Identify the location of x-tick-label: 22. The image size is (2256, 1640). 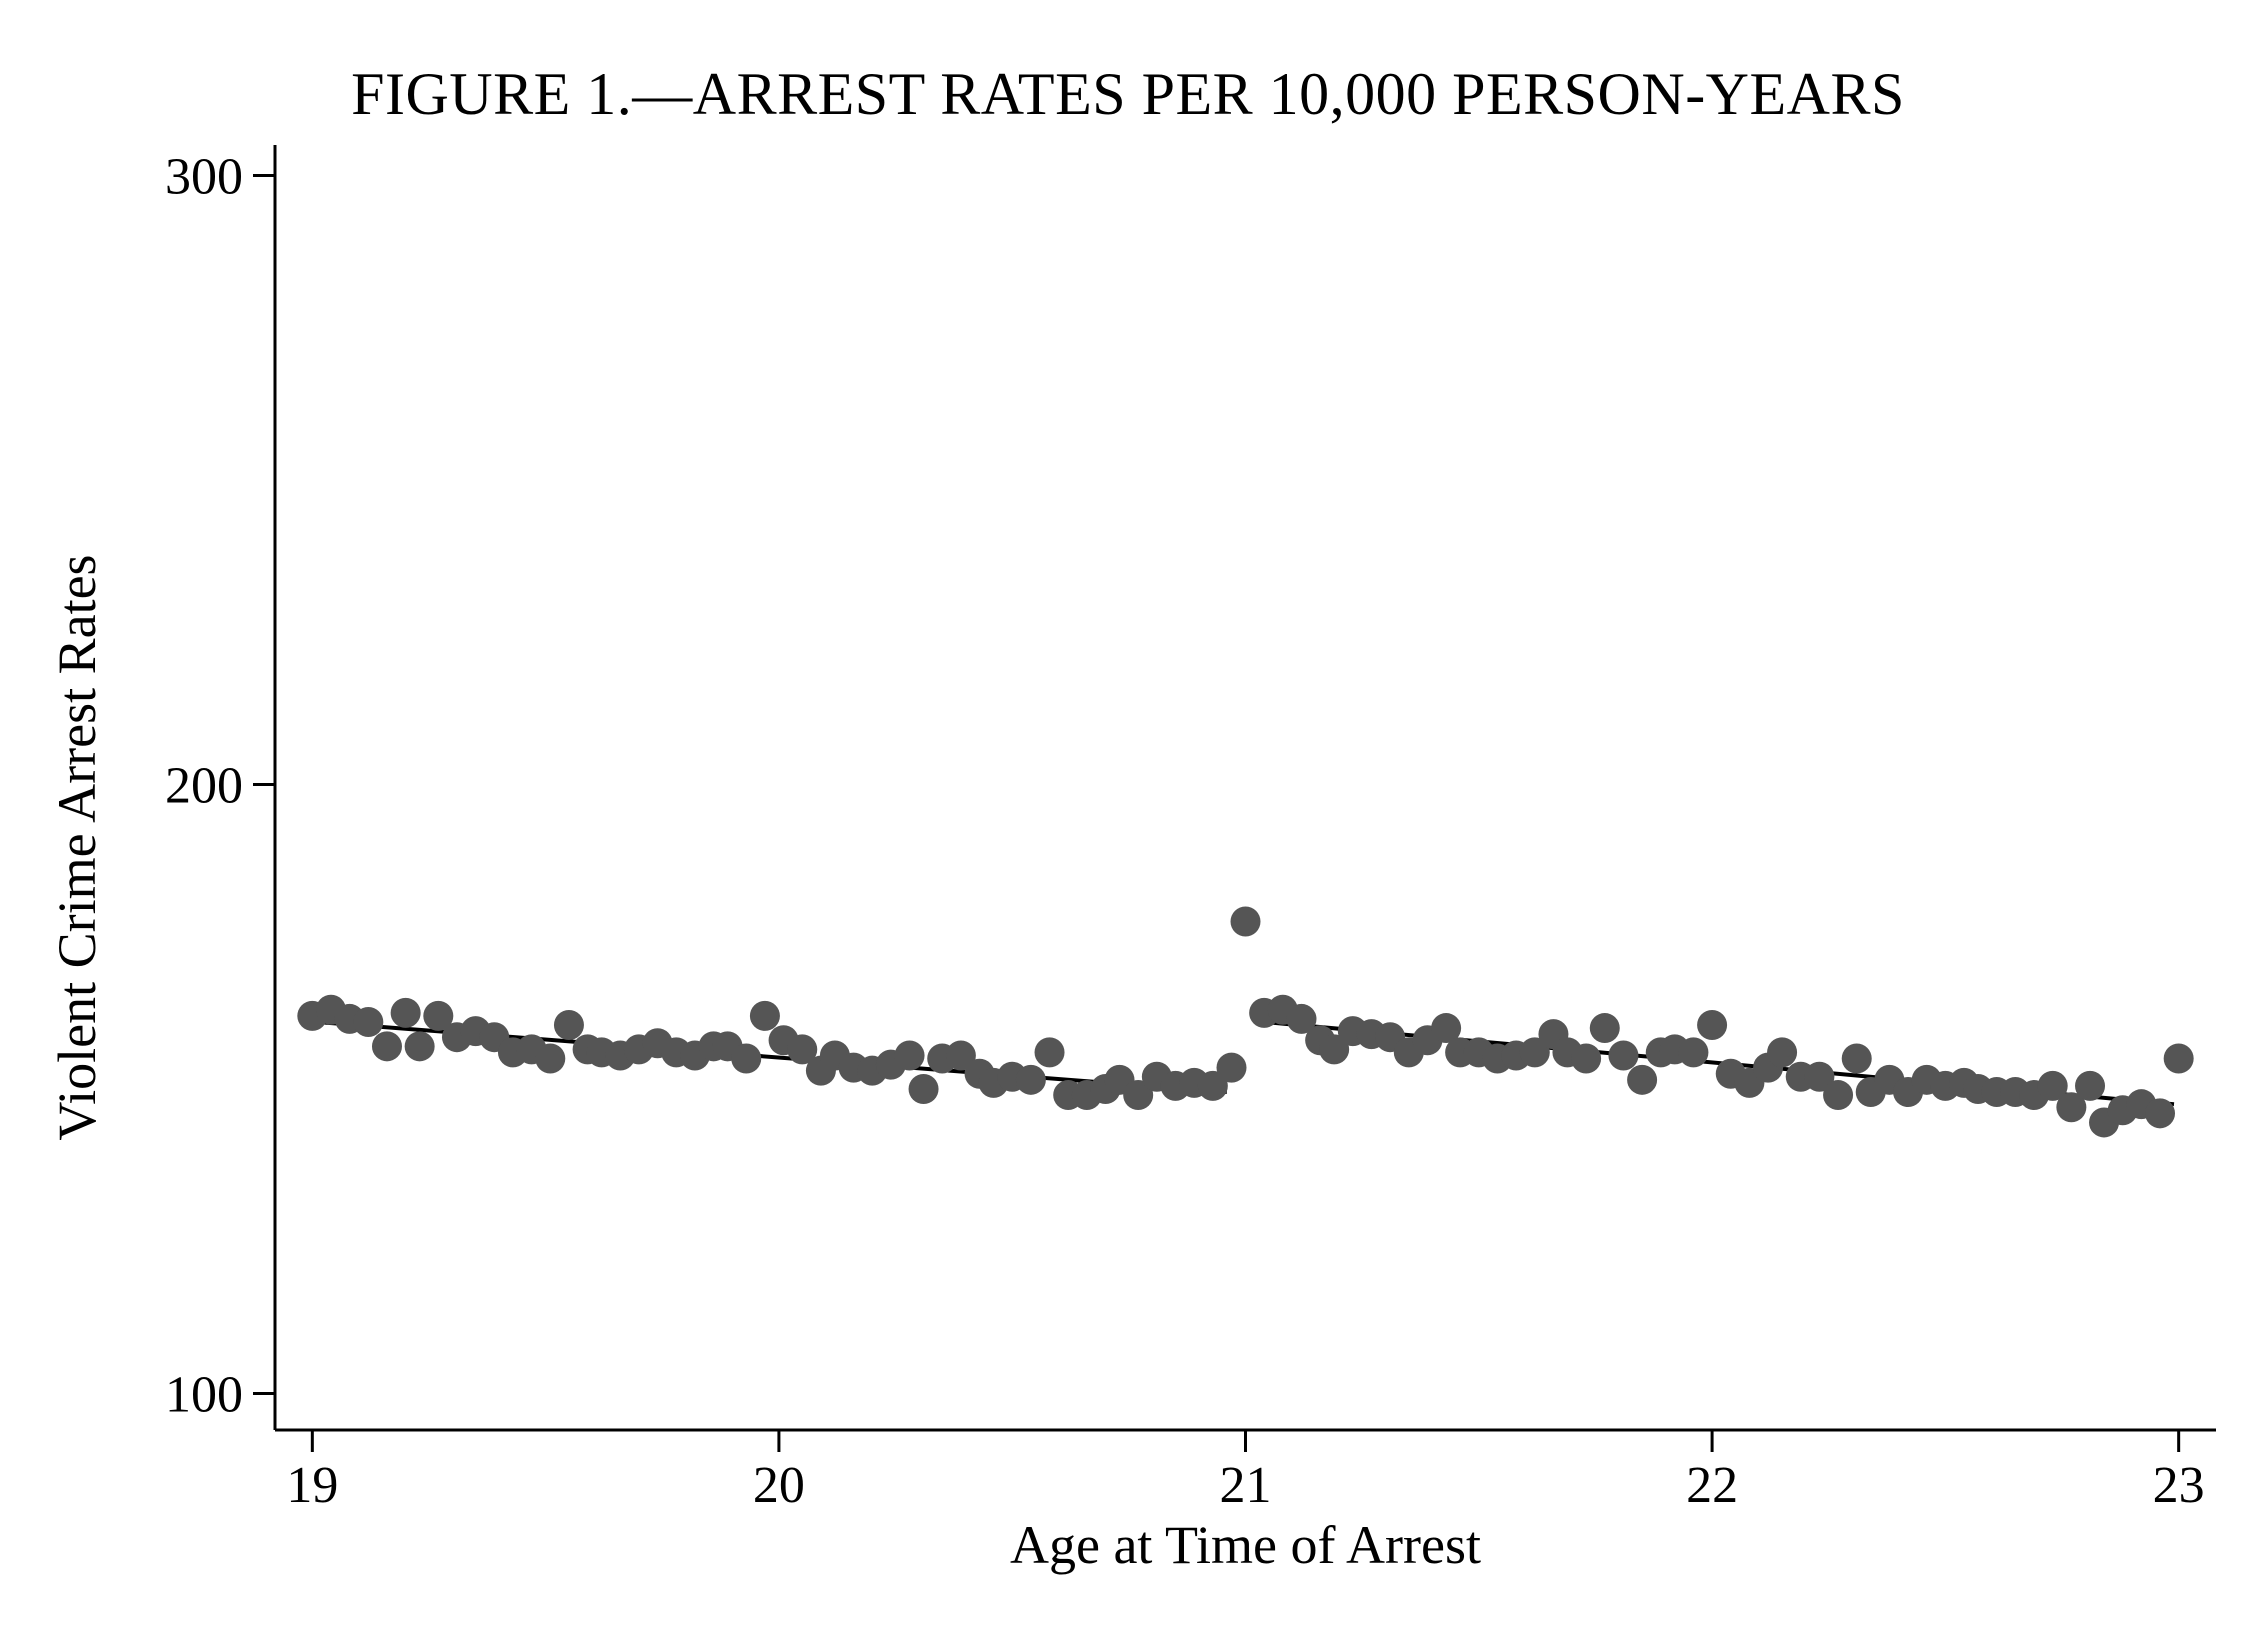
(1712, 1485).